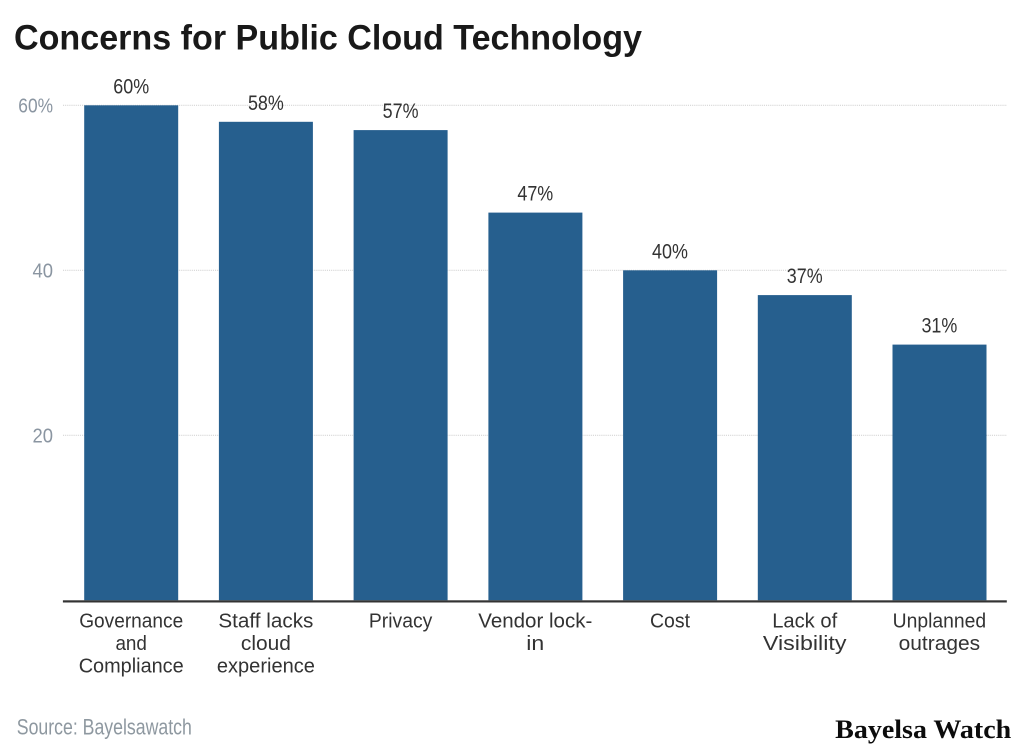 This screenshot has width=1024, height=755. Describe the element at coordinates (940, 621) in the screenshot. I see `svg-text: Unplanned` at that location.